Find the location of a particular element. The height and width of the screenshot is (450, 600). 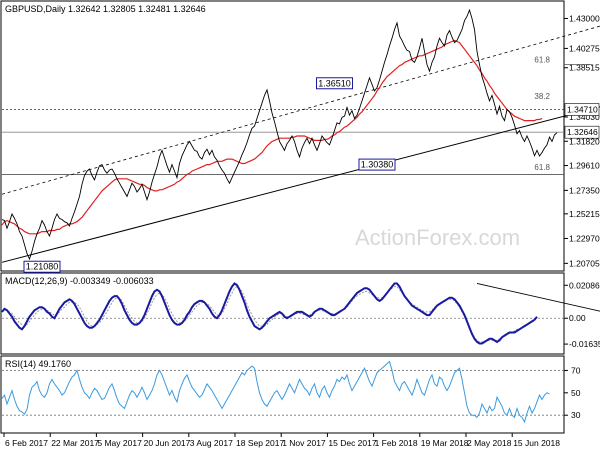

rsi-line is located at coordinates (275, 392).